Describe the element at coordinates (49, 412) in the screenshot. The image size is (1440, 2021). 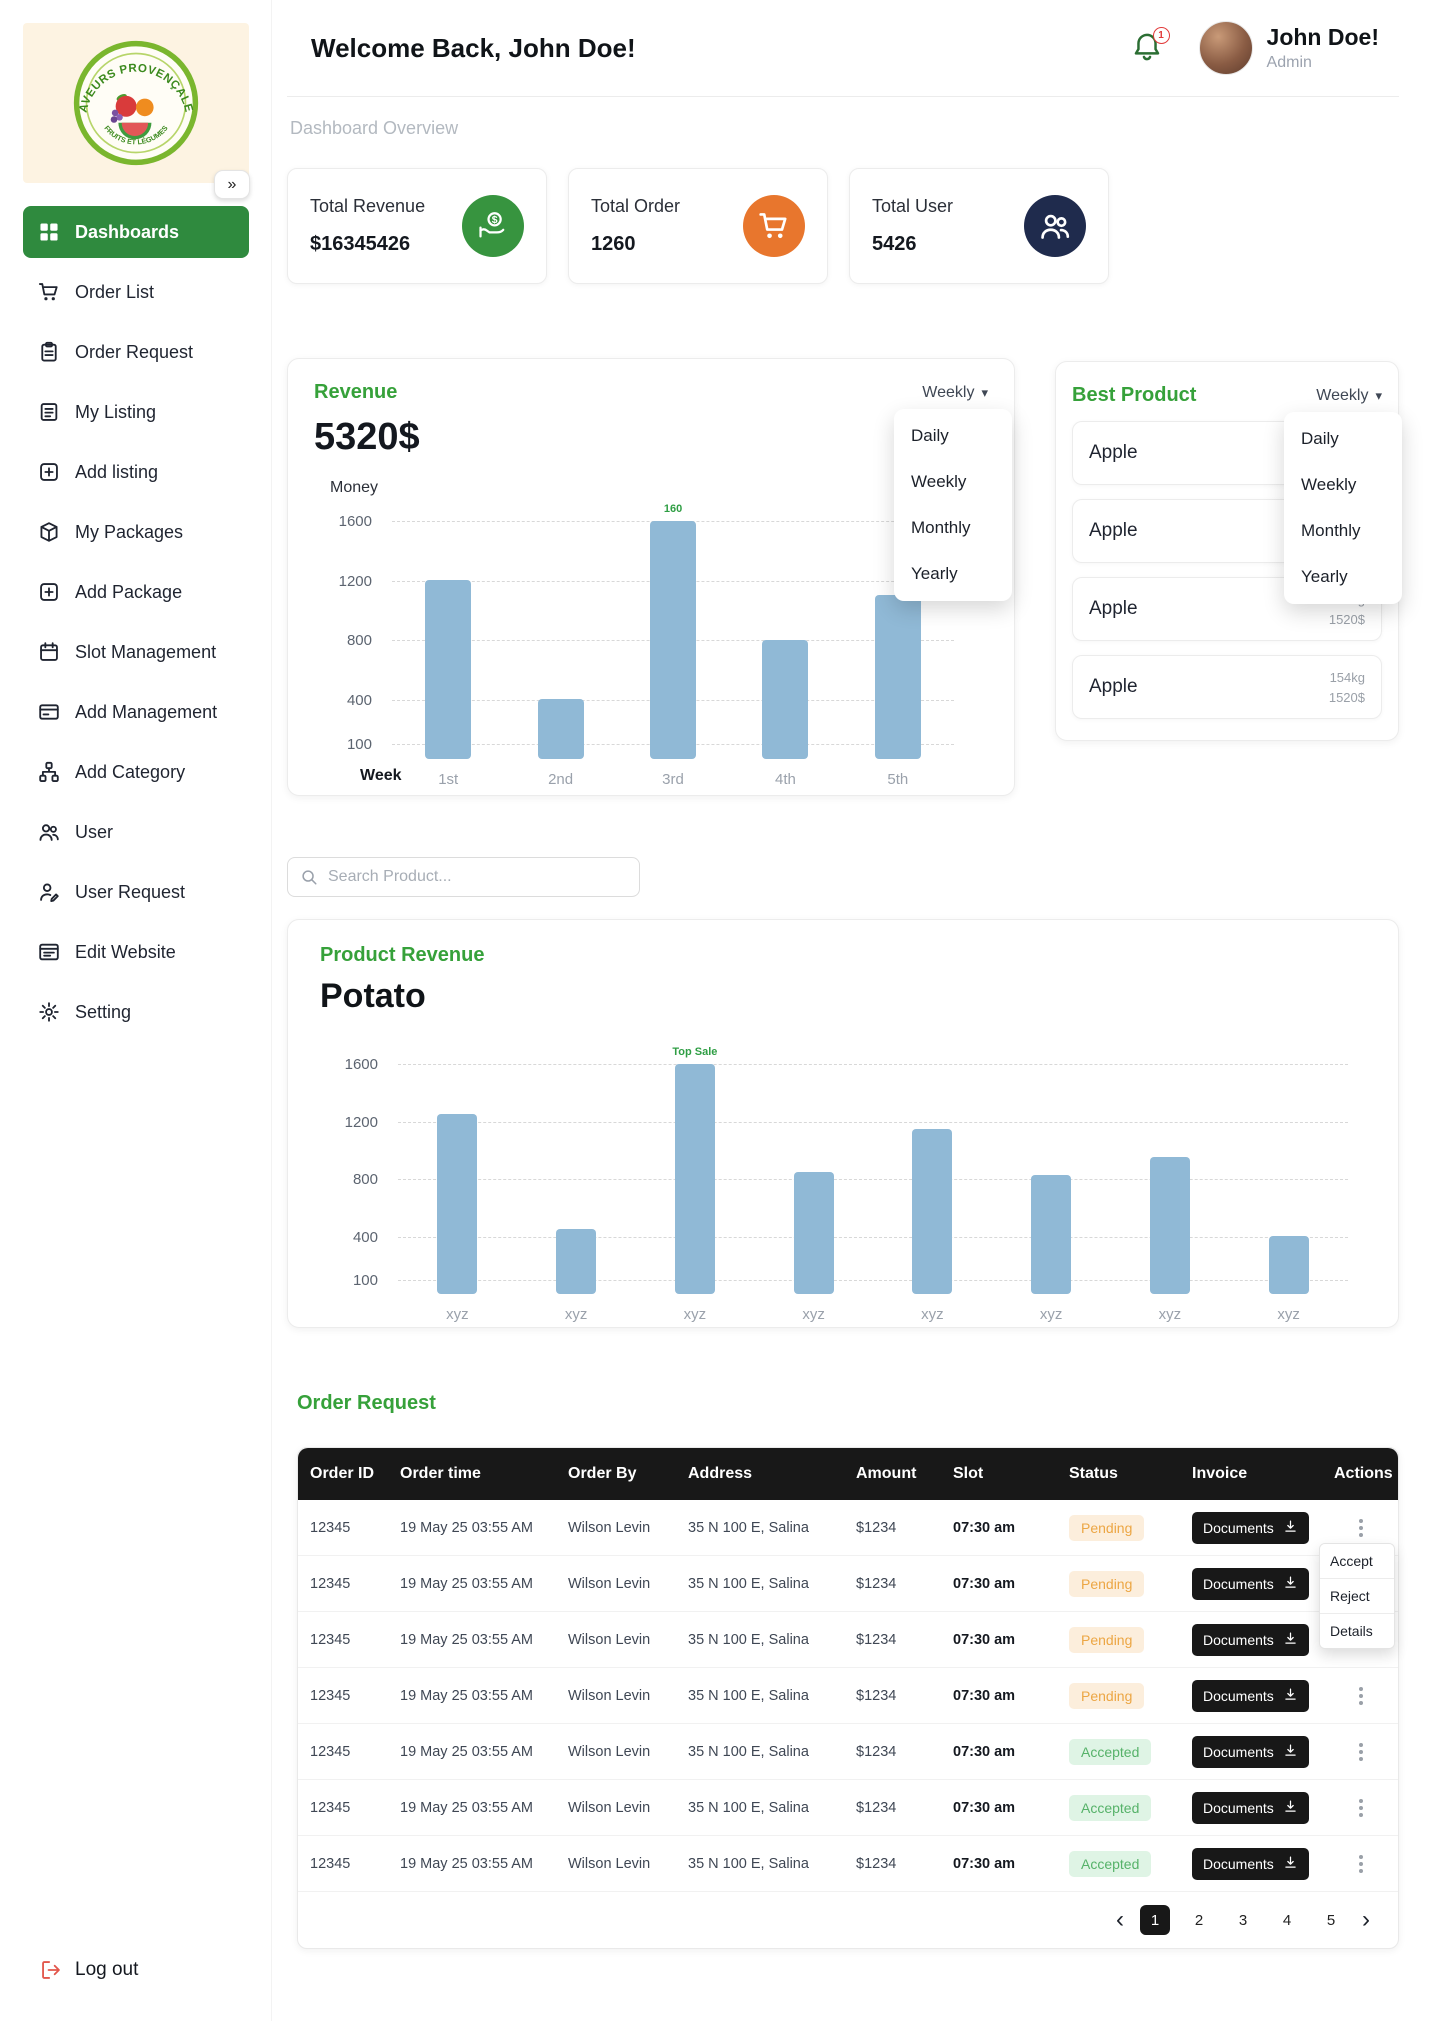
I see `list-icon` at that location.